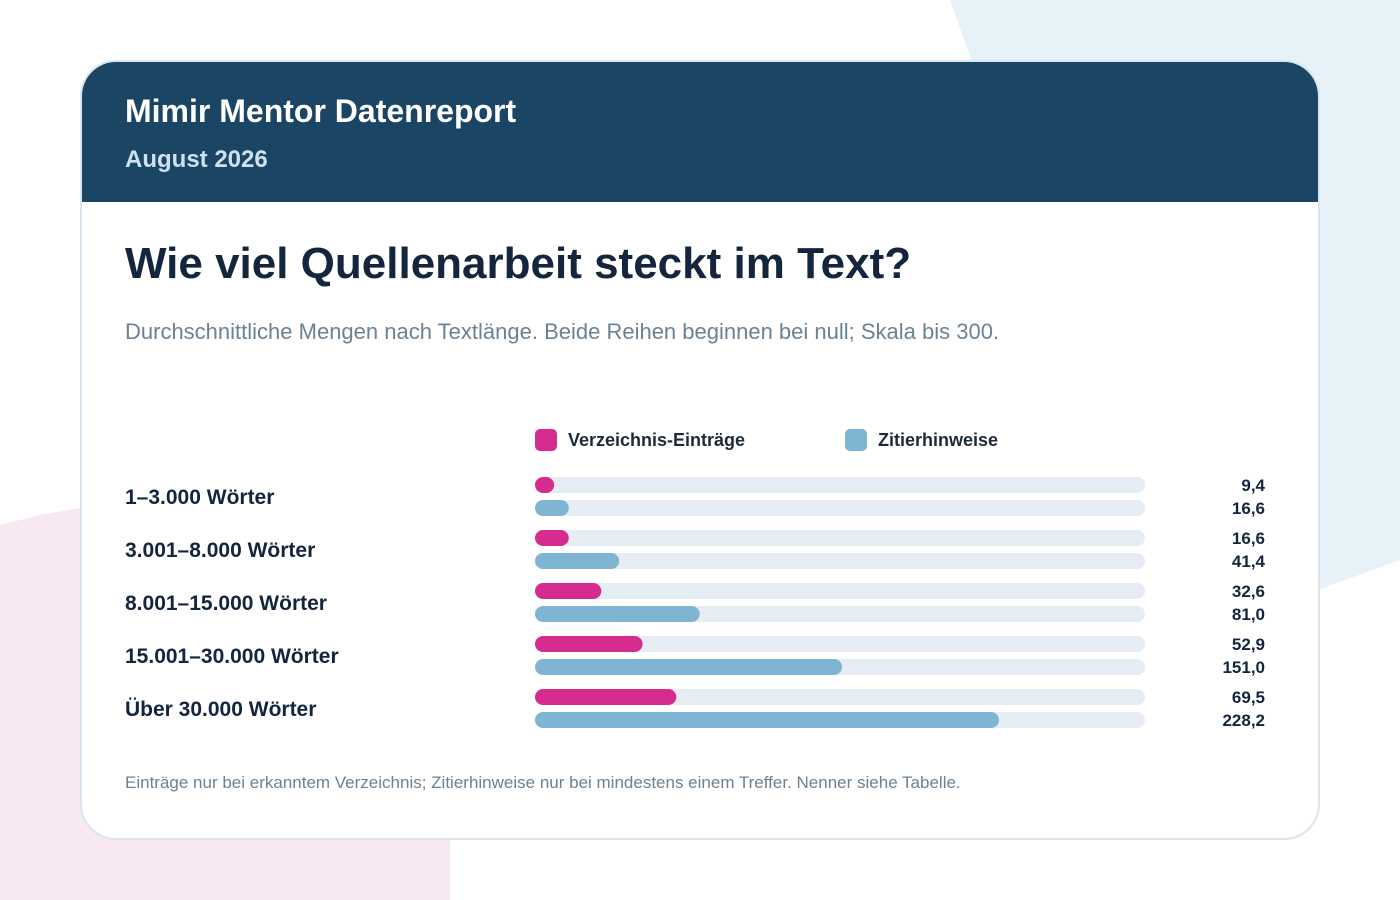 The image size is (1400, 900). Describe the element at coordinates (196, 159) in the screenshot. I see `report-date: August 2026` at that location.